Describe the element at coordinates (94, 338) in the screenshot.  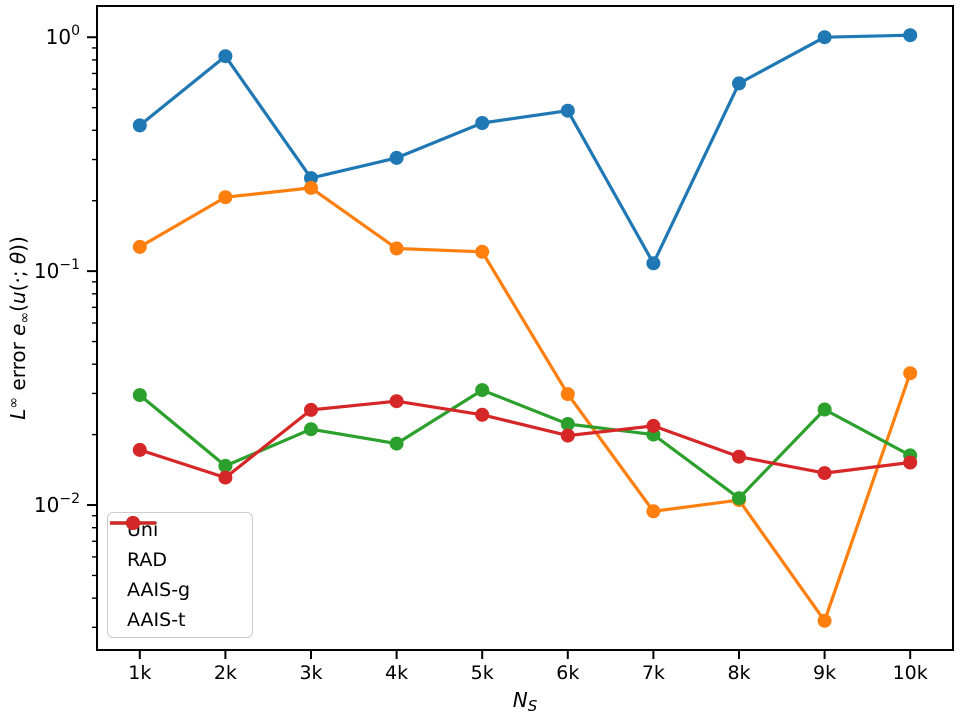
I see `y-minor-ticks` at that location.